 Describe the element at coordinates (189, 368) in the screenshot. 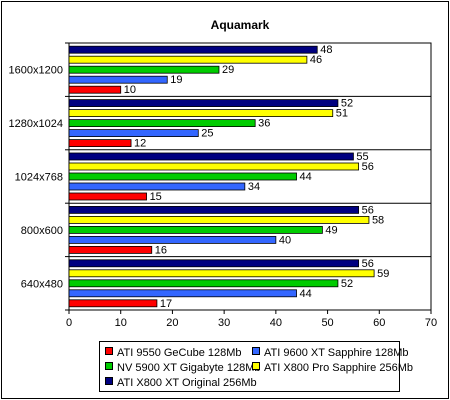

I see `legend-label-2: NV 5900 XT Gigabyte 128Mb` at that location.